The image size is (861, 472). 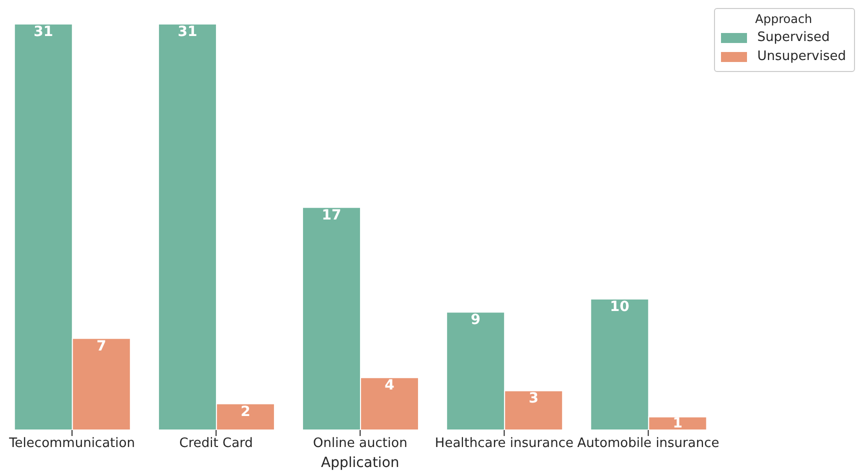 What do you see at coordinates (504, 444) in the screenshot?
I see `x-tick-label: Healthcare insurance` at bounding box center [504, 444].